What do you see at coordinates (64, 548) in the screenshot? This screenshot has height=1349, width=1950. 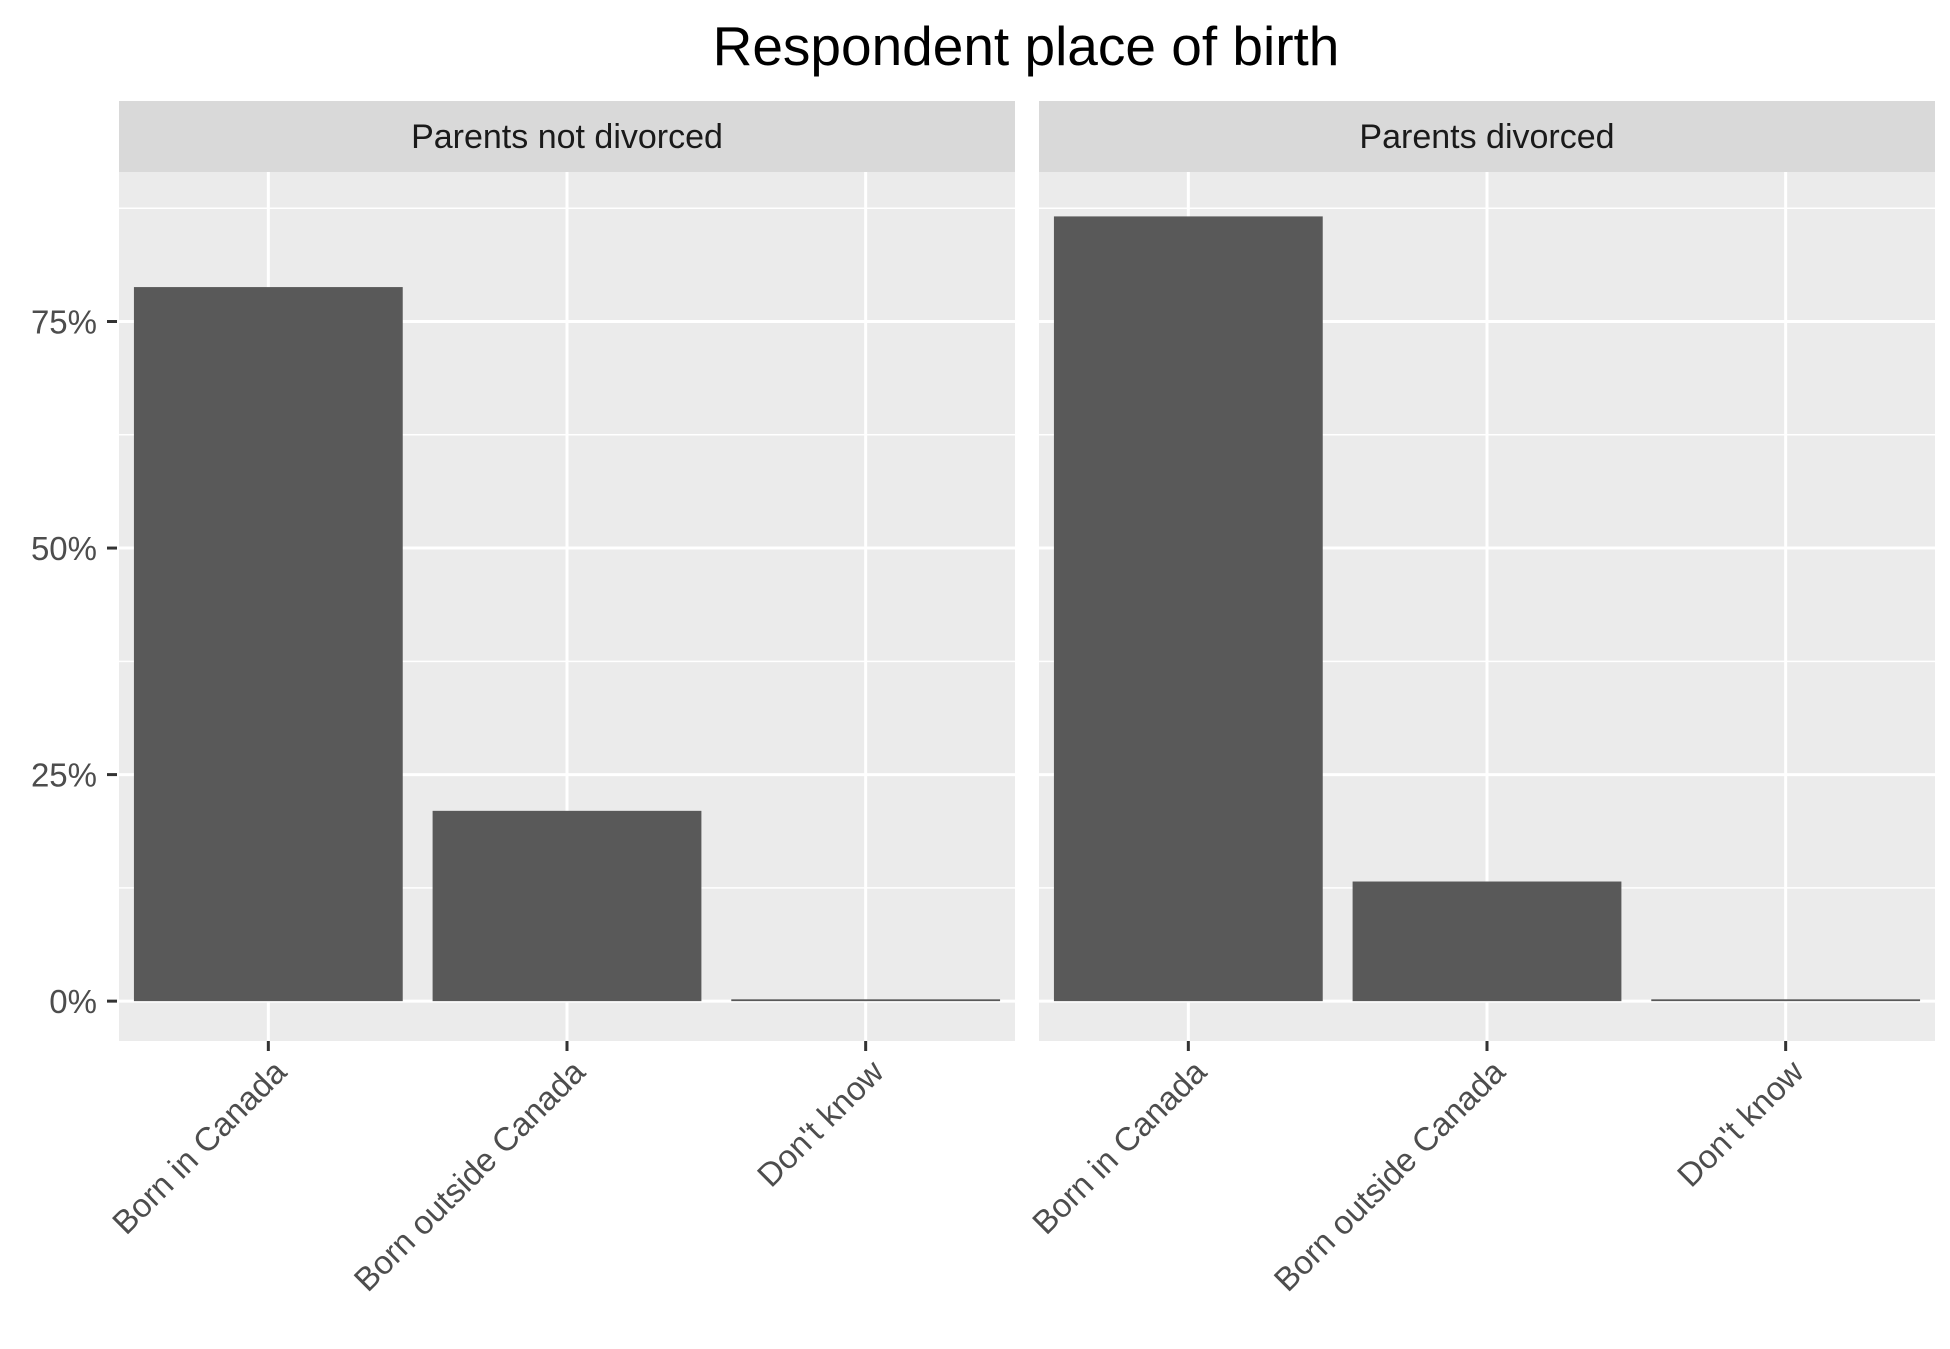 I see `y-tick-label: 50%` at bounding box center [64, 548].